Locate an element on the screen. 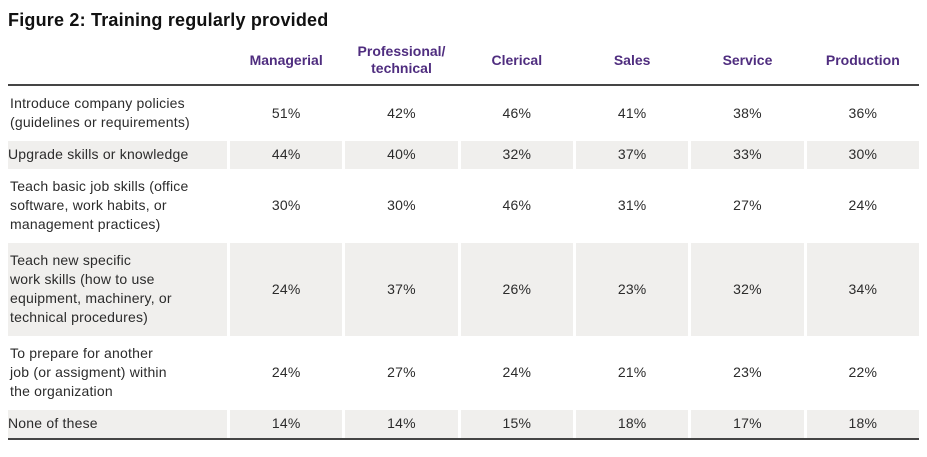 The height and width of the screenshot is (457, 927). value-cell: 41% is located at coordinates (632, 112).